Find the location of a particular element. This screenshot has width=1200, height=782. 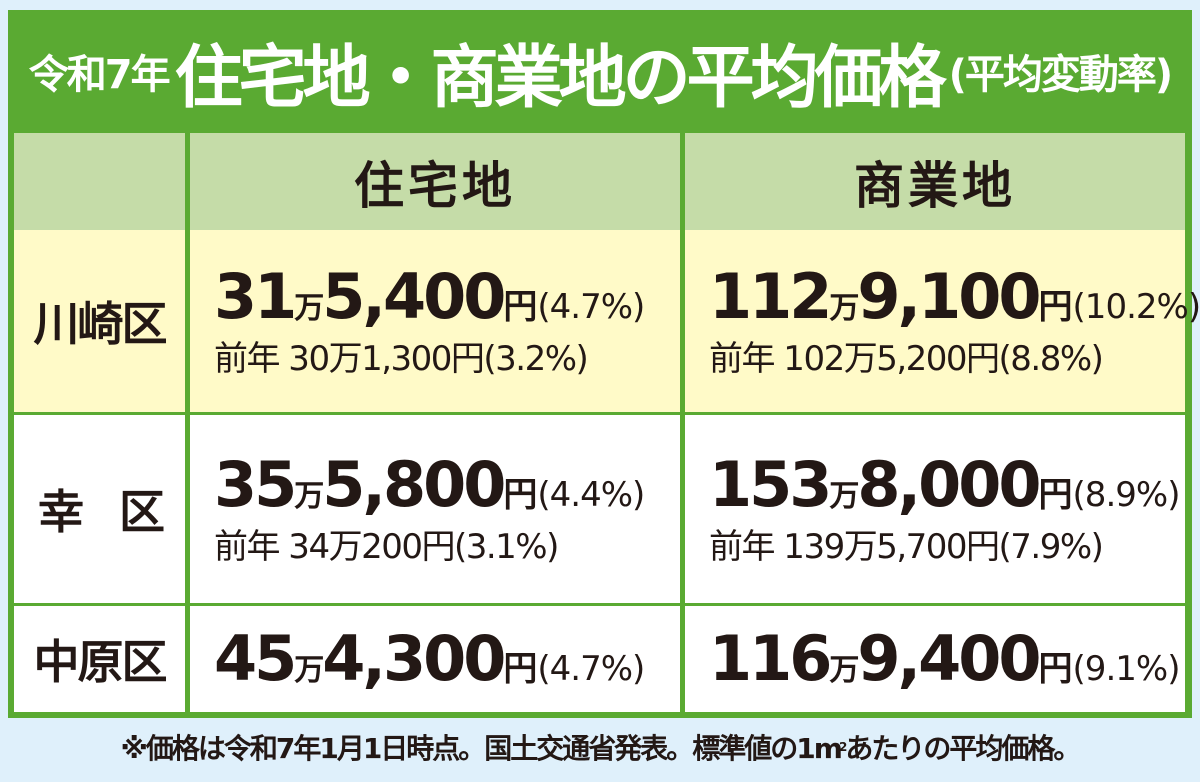

price-man: 112 is located at coordinates (770, 296).